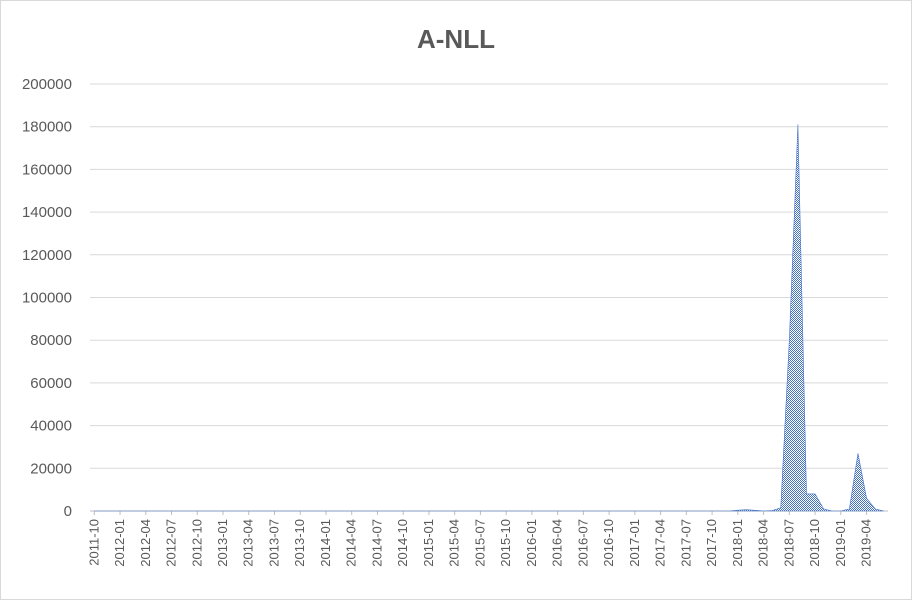 This screenshot has height=600, width=912. I want to click on x-tick-label: 2014-01, so click(325, 543).